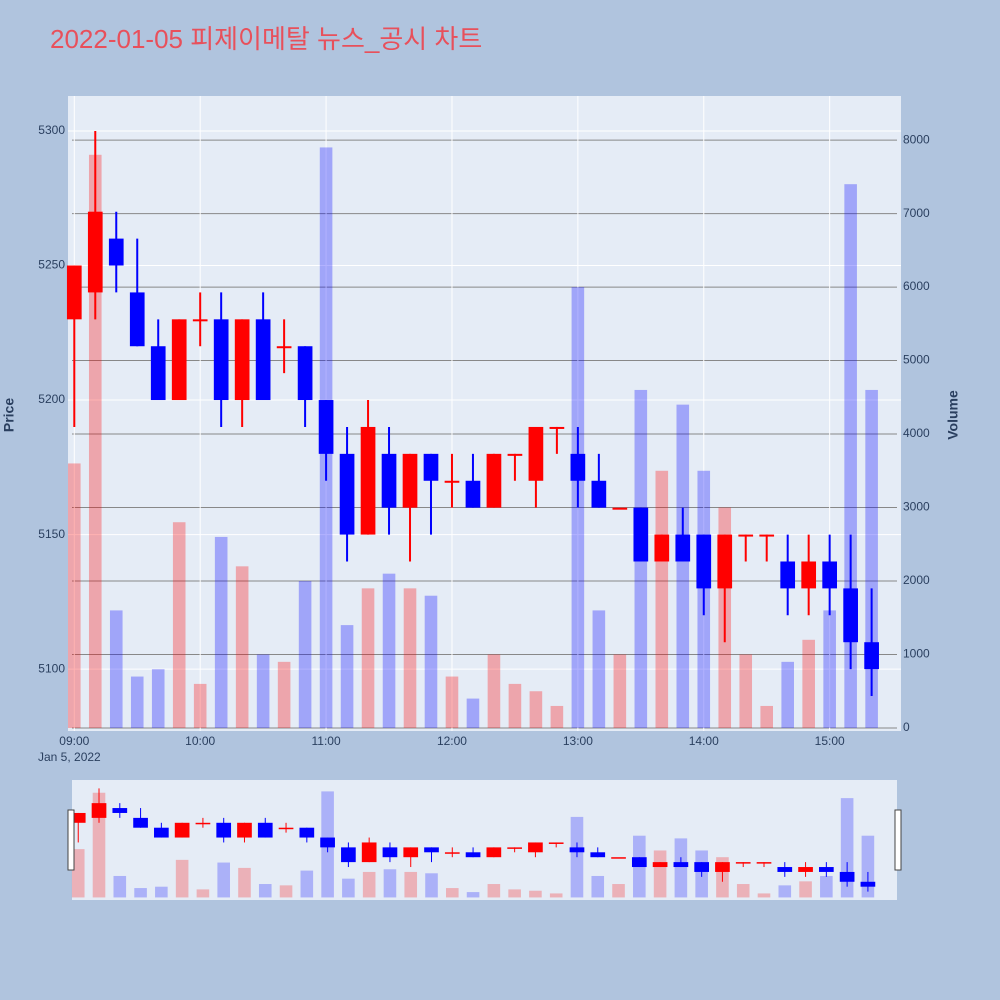  I want to click on x-tick-label: 10:00, so click(200, 741).